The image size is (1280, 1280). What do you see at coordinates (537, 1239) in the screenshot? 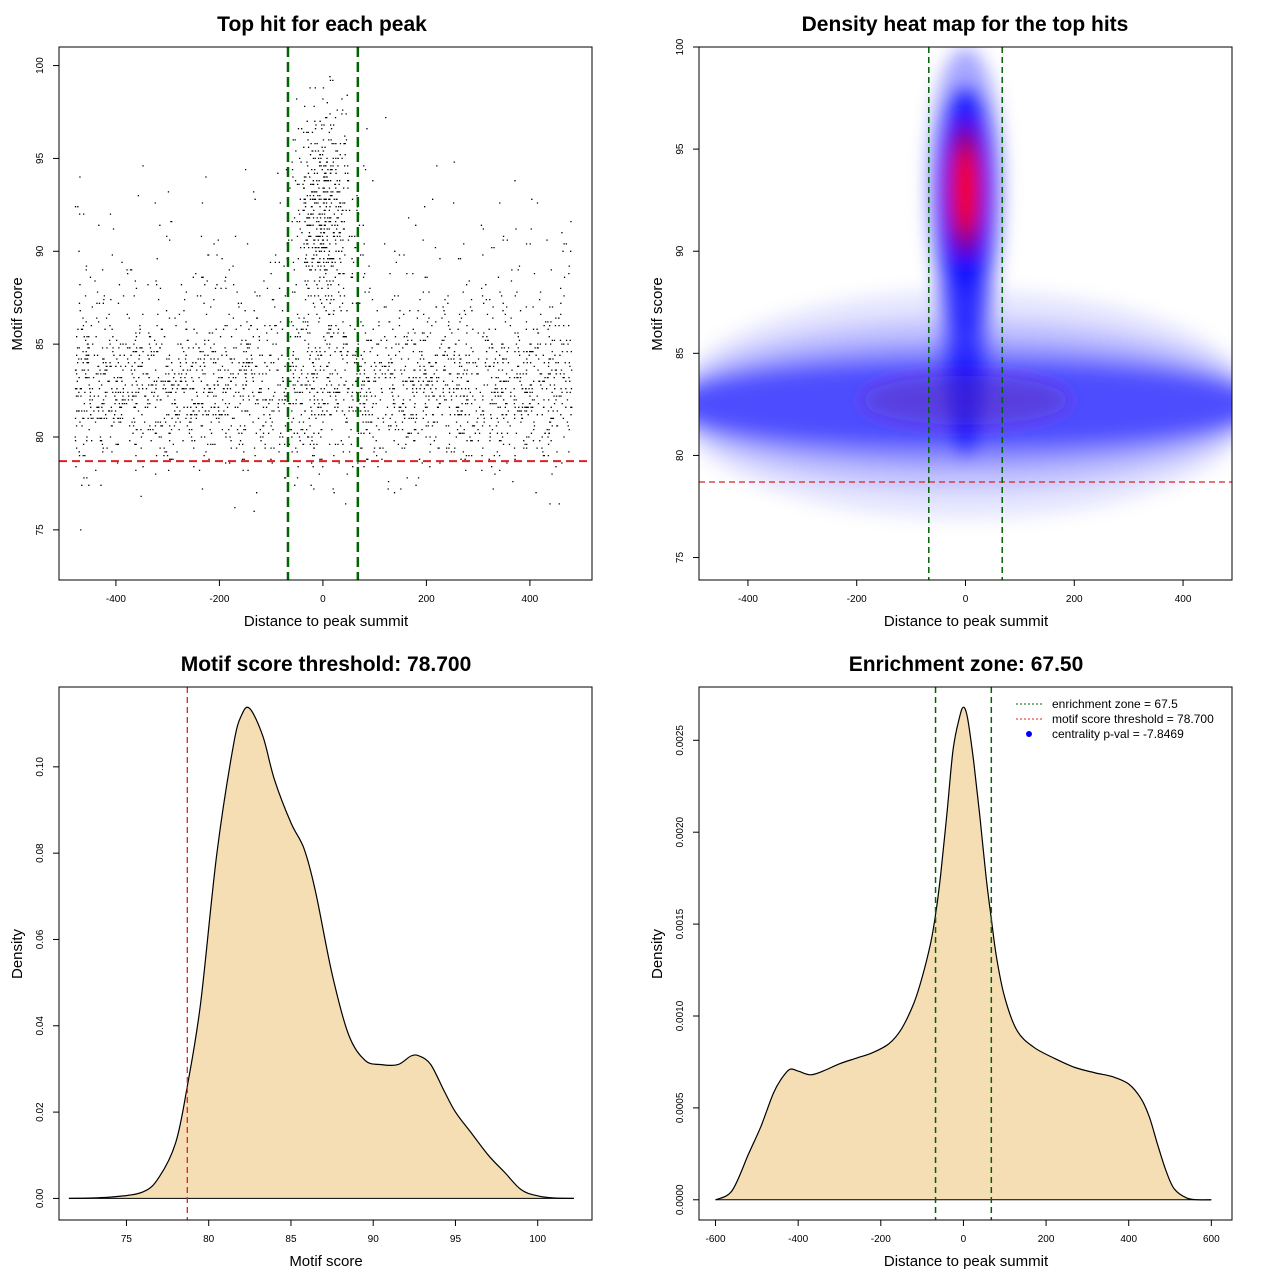
I see `score-density-x-tick-label: 100` at bounding box center [537, 1239].